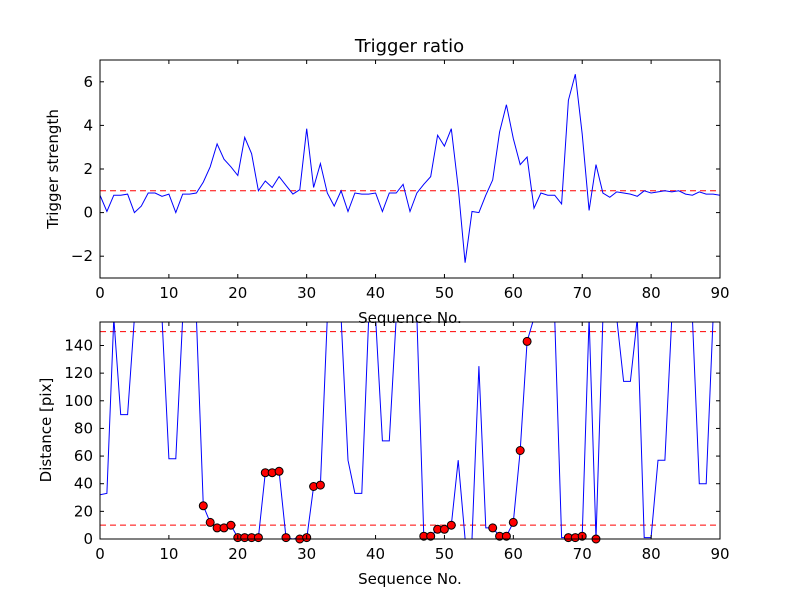 The width and height of the screenshot is (800, 600). Describe the element at coordinates (46, 430) in the screenshot. I see `y-axis-label: Distance [pix]` at that location.